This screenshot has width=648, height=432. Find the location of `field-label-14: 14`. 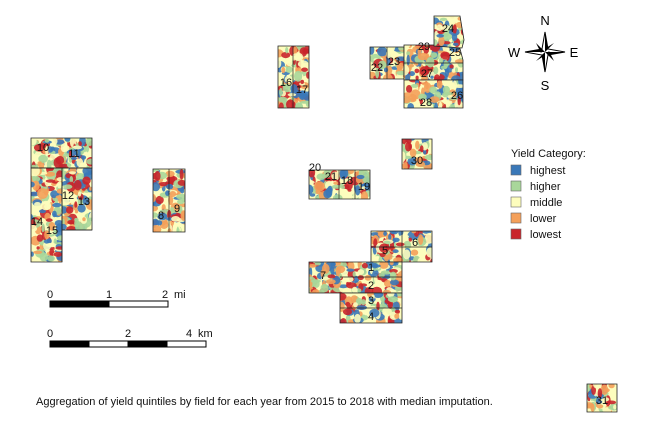

field-label-14: 14 is located at coordinates (37, 222).